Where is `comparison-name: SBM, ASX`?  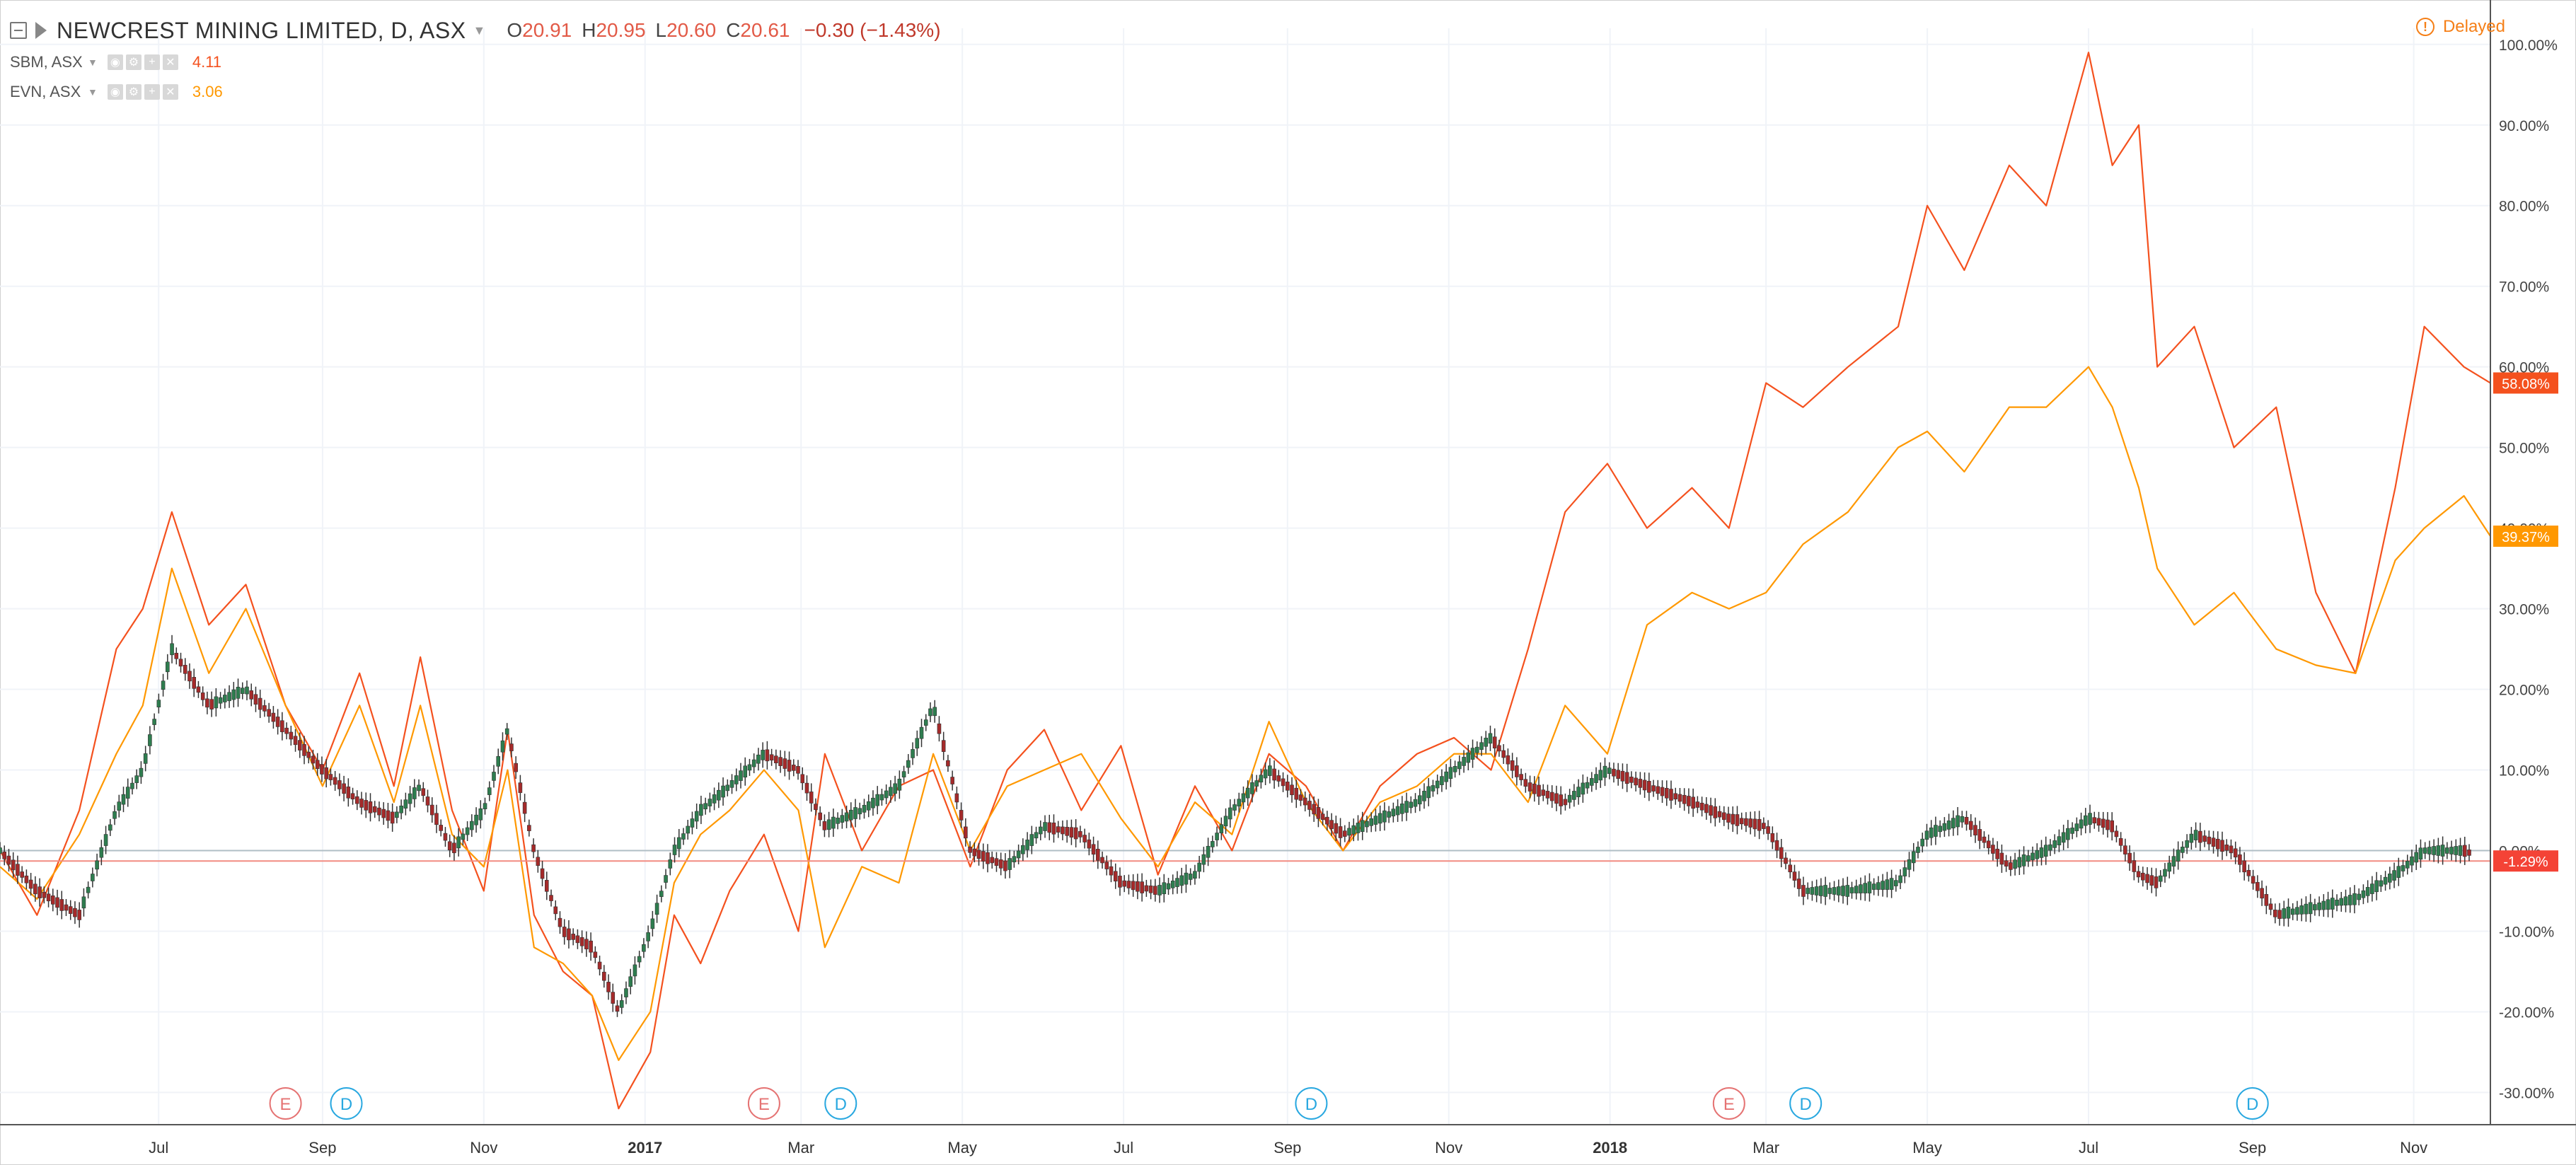 comparison-name: SBM, ASX is located at coordinates (47, 62).